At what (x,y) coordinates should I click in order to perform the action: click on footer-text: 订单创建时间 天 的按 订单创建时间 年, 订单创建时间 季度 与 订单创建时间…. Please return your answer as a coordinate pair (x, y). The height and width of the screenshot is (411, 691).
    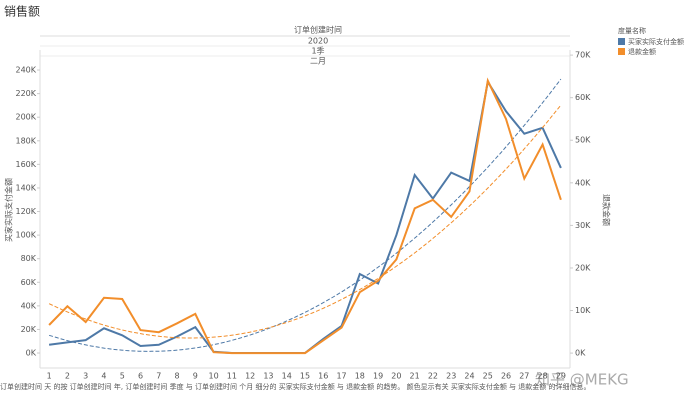
    Looking at the image, I should click on (295, 387).